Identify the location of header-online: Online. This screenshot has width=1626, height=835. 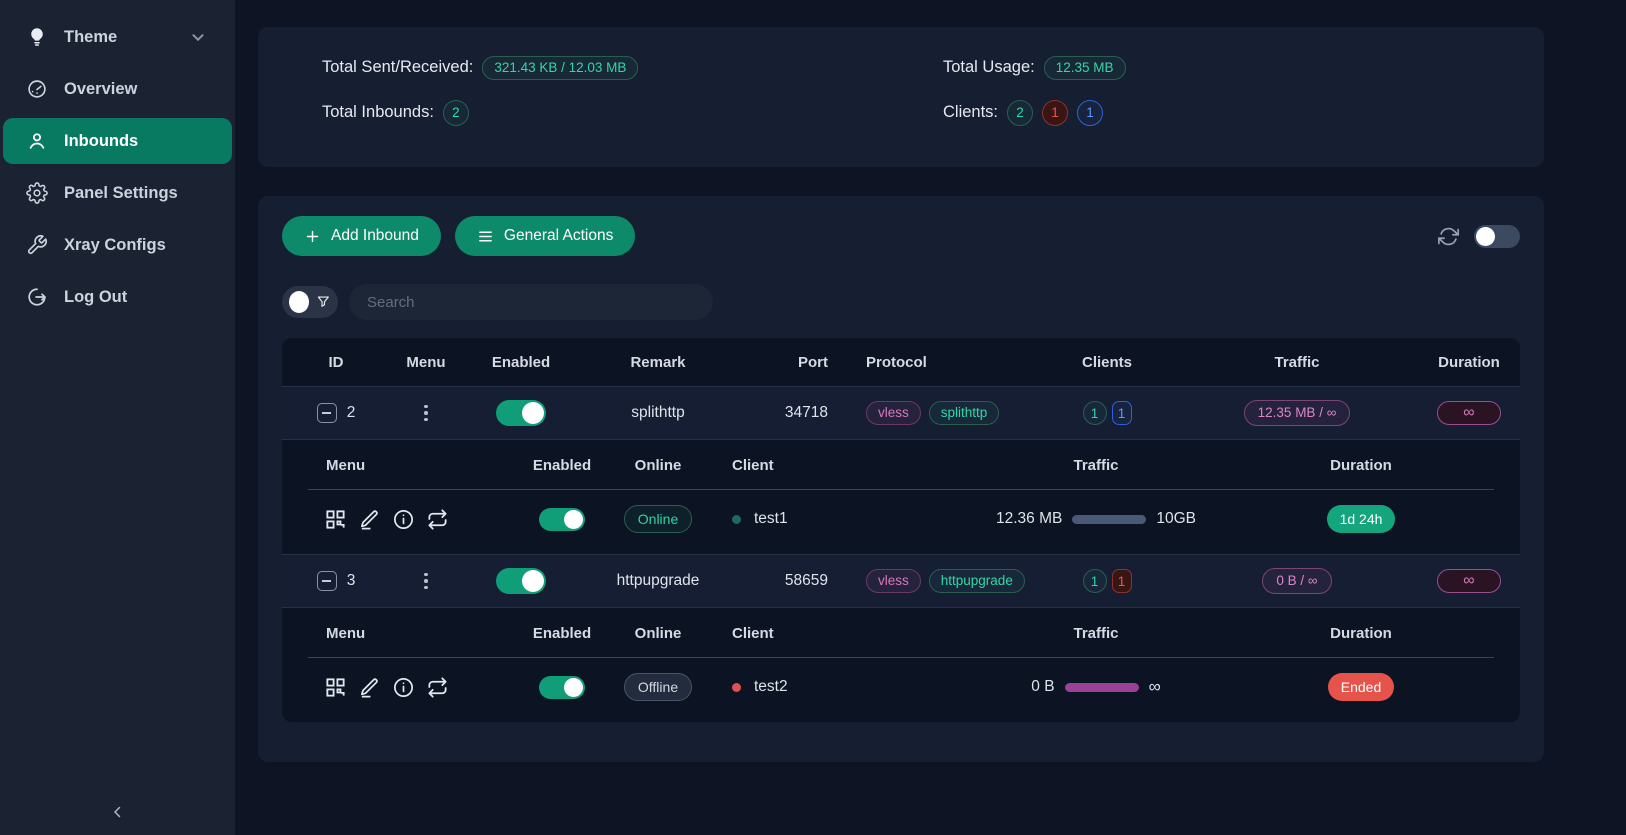
(658, 633).